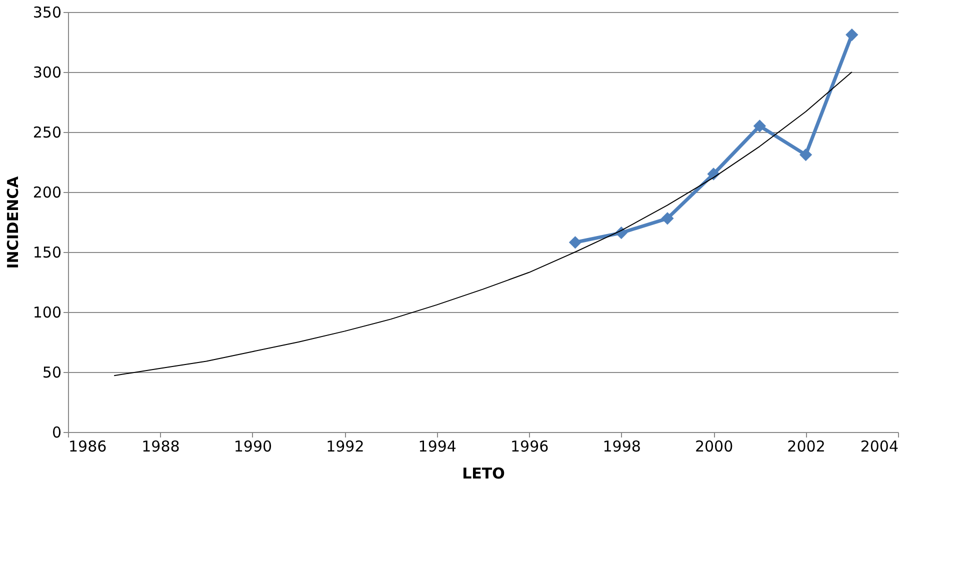 The width and height of the screenshot is (956, 583). What do you see at coordinates (879, 447) in the screenshot?
I see `x-tick-label: 2004` at bounding box center [879, 447].